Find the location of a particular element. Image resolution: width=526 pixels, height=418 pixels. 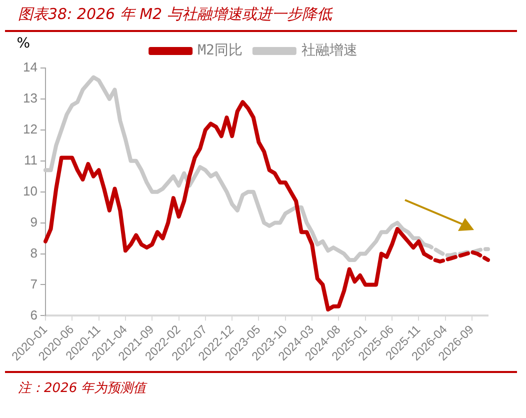

y-tick-label: 8 is located at coordinates (34, 252).